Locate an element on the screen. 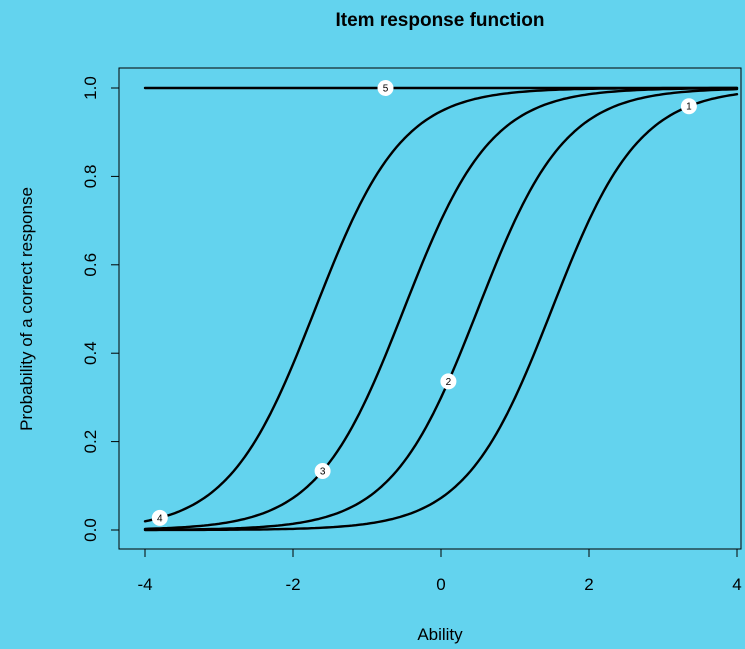 Image resolution: width=745 pixels, height=649 pixels. curve-marker-label-2: 2 is located at coordinates (449, 382).